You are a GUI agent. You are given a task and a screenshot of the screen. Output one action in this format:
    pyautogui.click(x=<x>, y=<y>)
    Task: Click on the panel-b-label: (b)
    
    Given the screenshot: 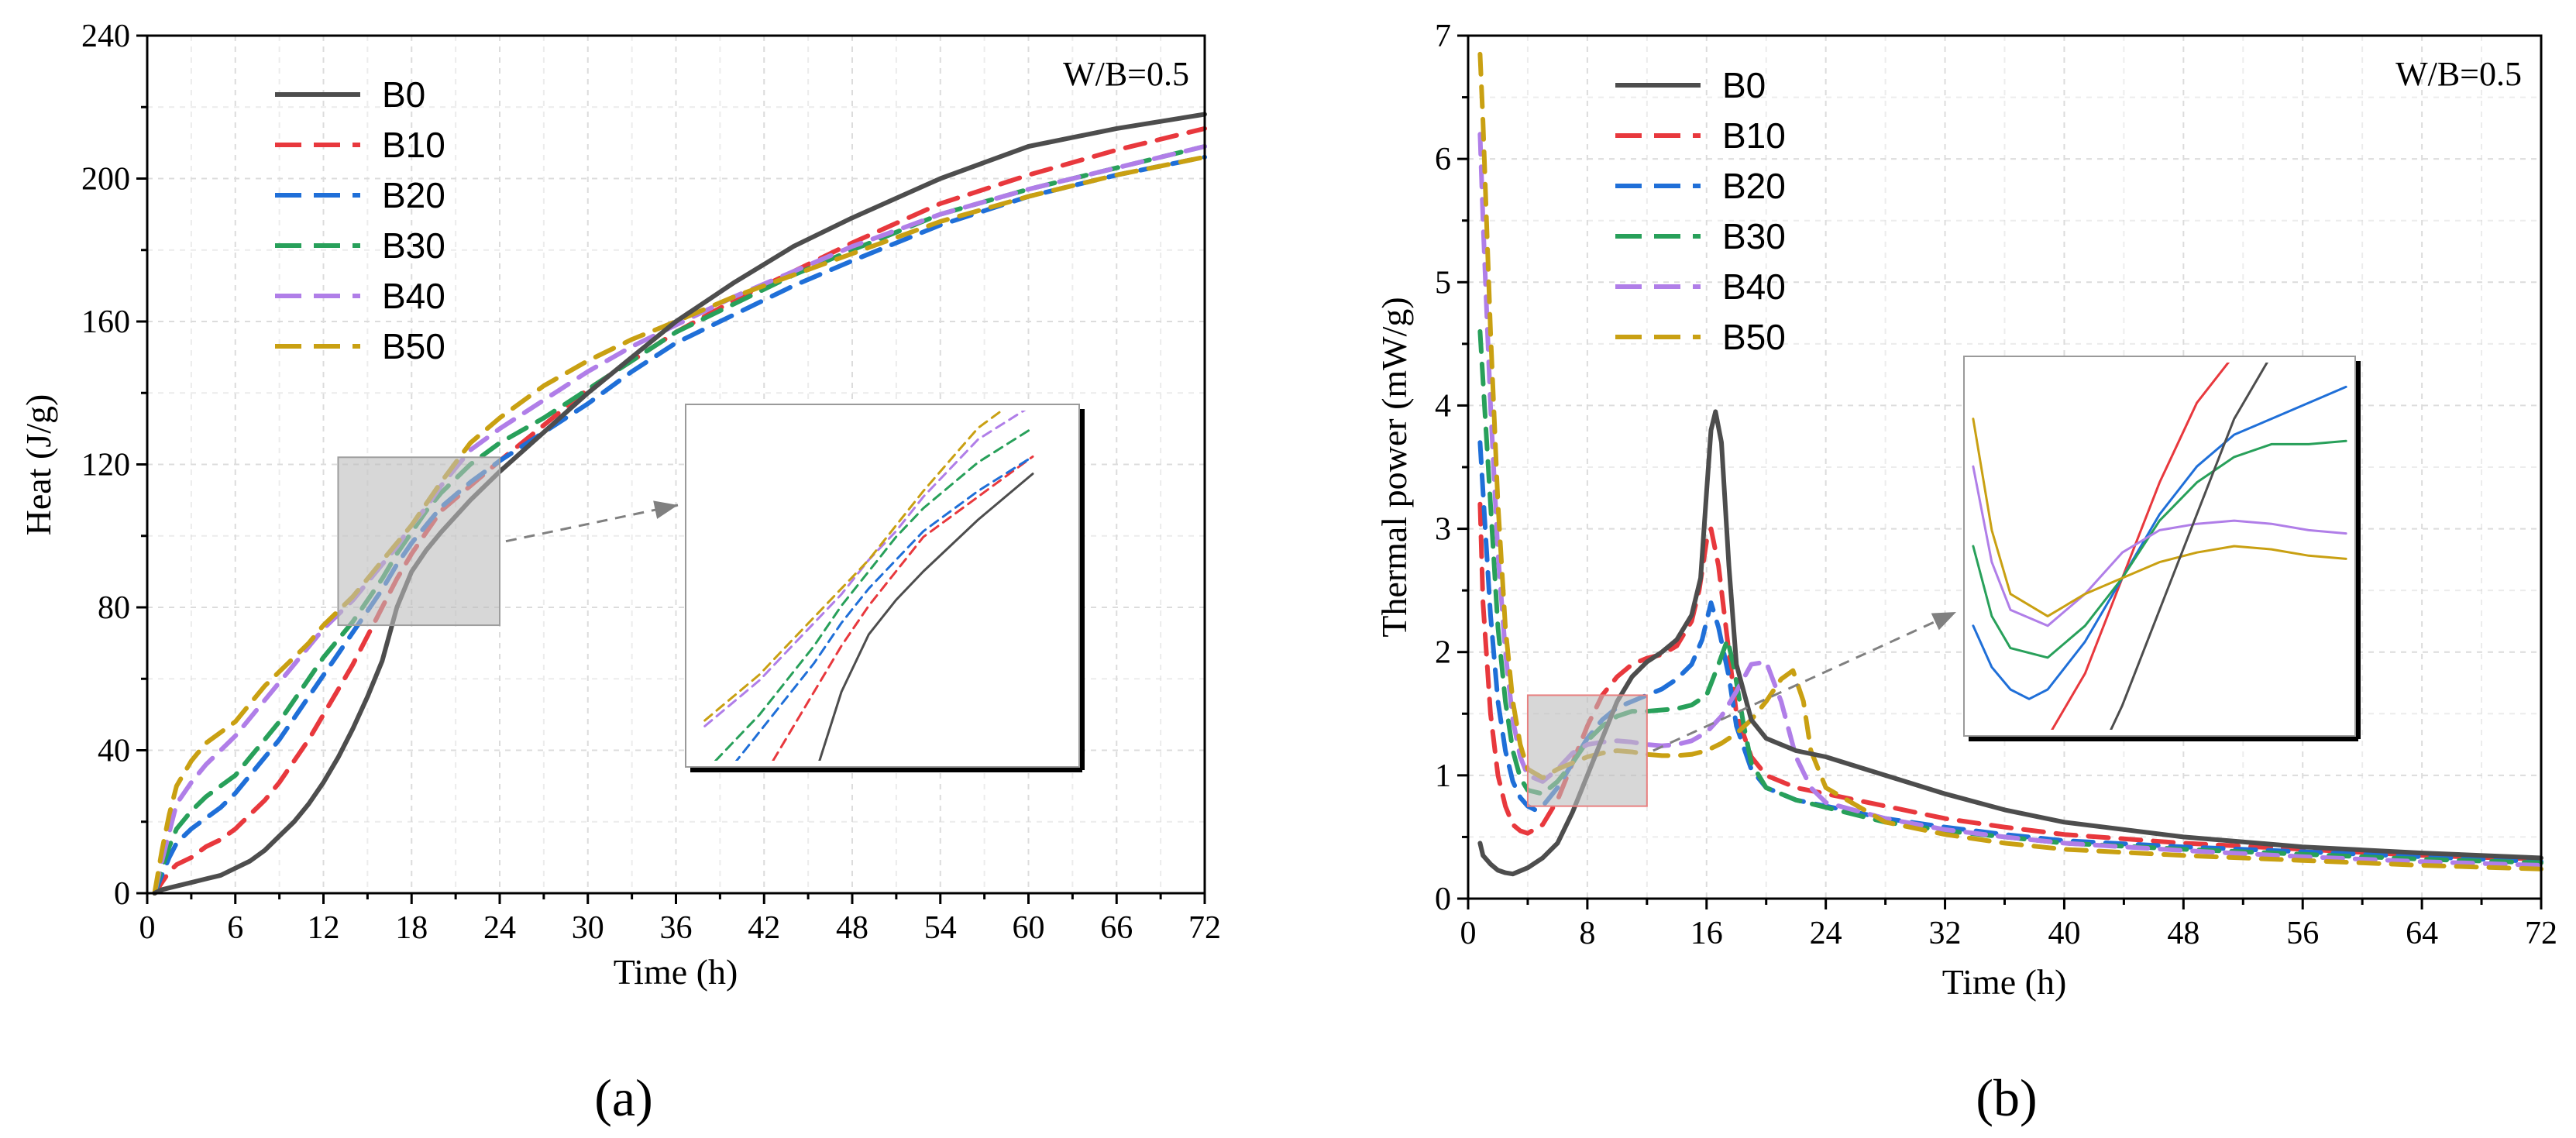 What is the action you would take?
    pyautogui.click(x=2006, y=1097)
    